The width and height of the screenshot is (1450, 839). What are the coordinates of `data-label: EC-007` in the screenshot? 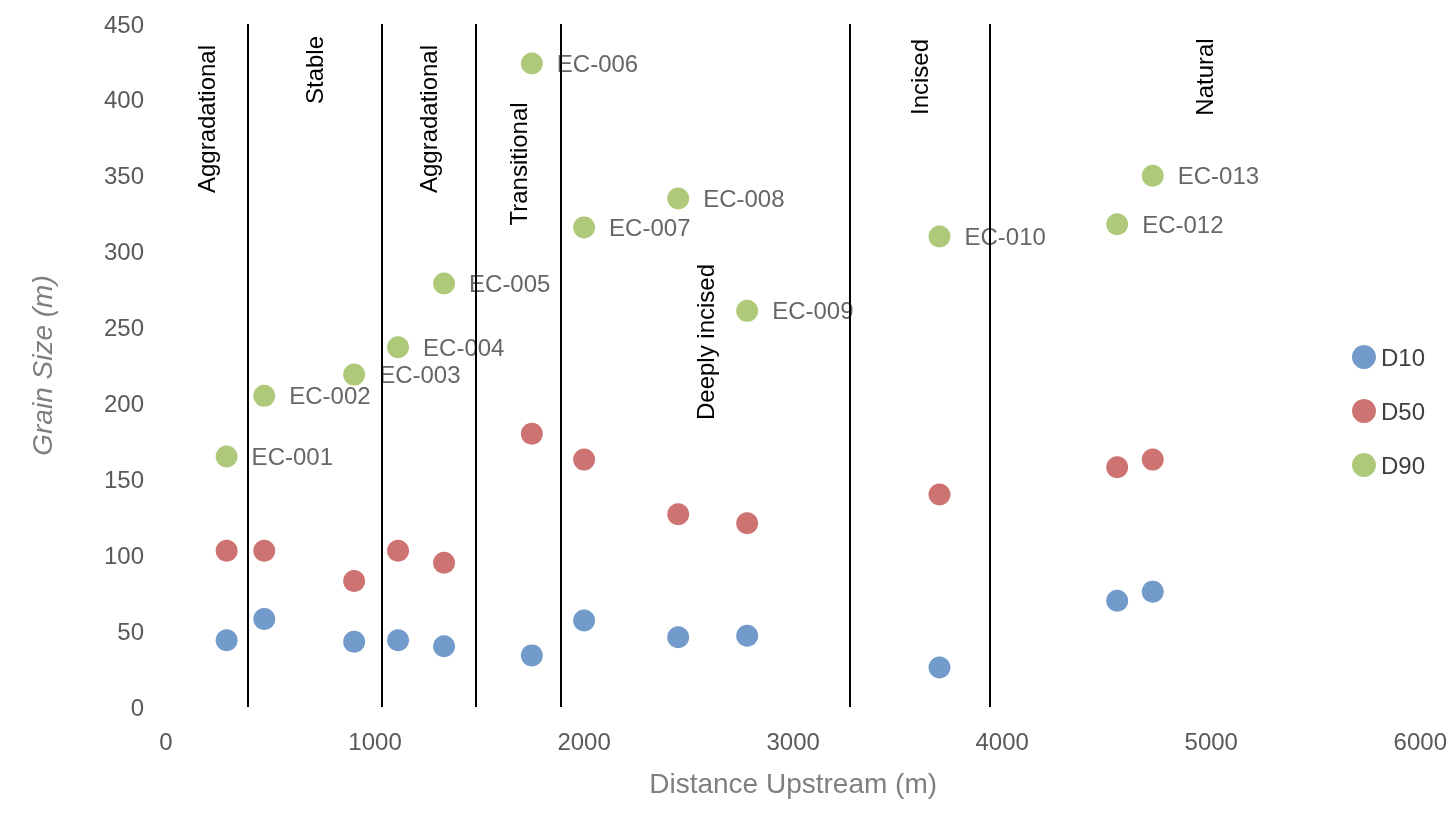 It's located at (650, 227).